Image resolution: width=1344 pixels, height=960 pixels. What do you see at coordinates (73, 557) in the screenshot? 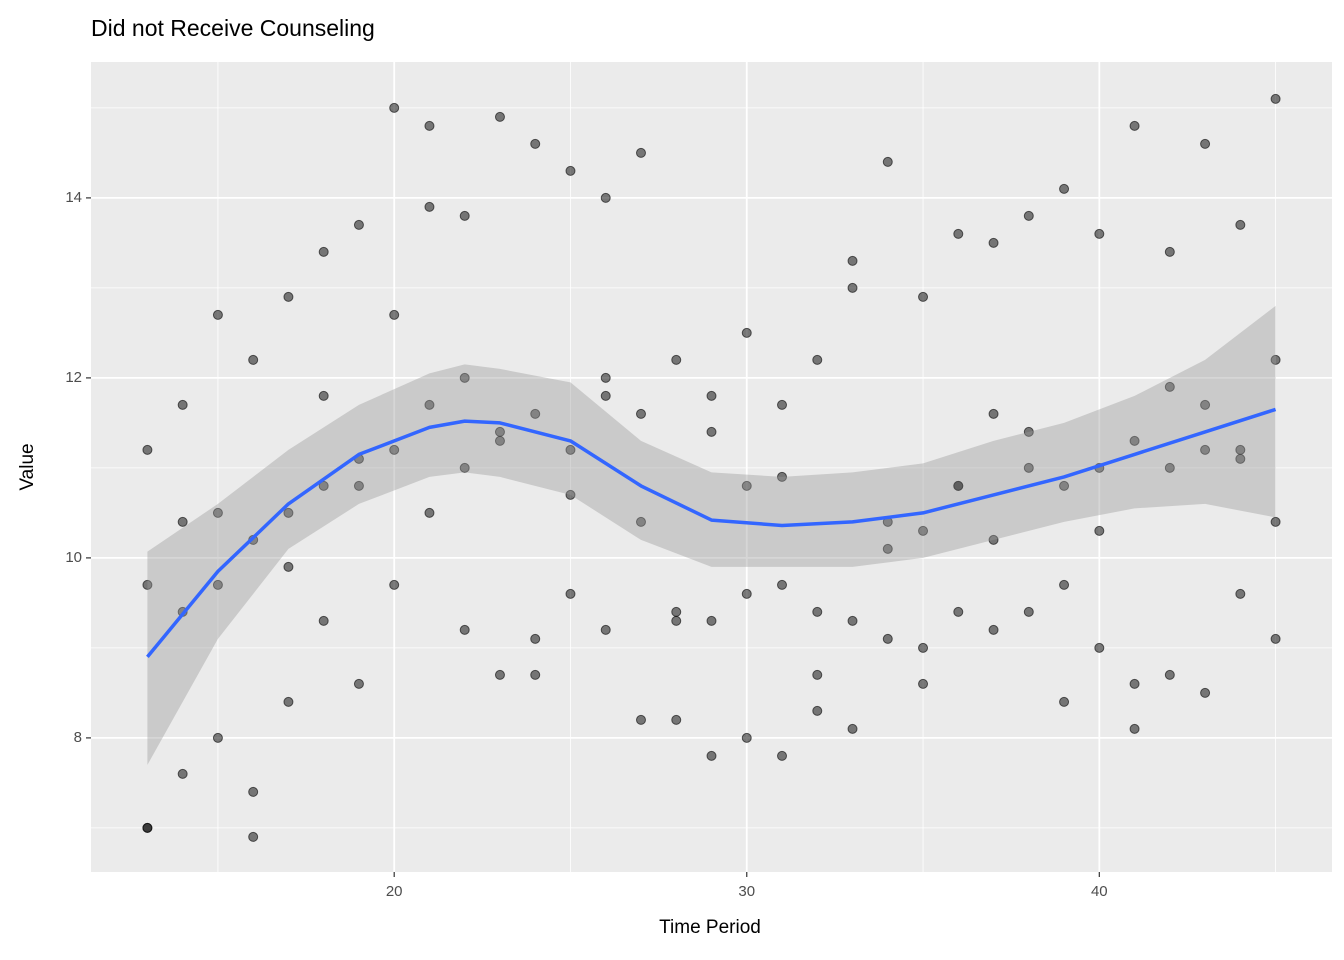
I see `y-tick-label: 10` at bounding box center [73, 557].